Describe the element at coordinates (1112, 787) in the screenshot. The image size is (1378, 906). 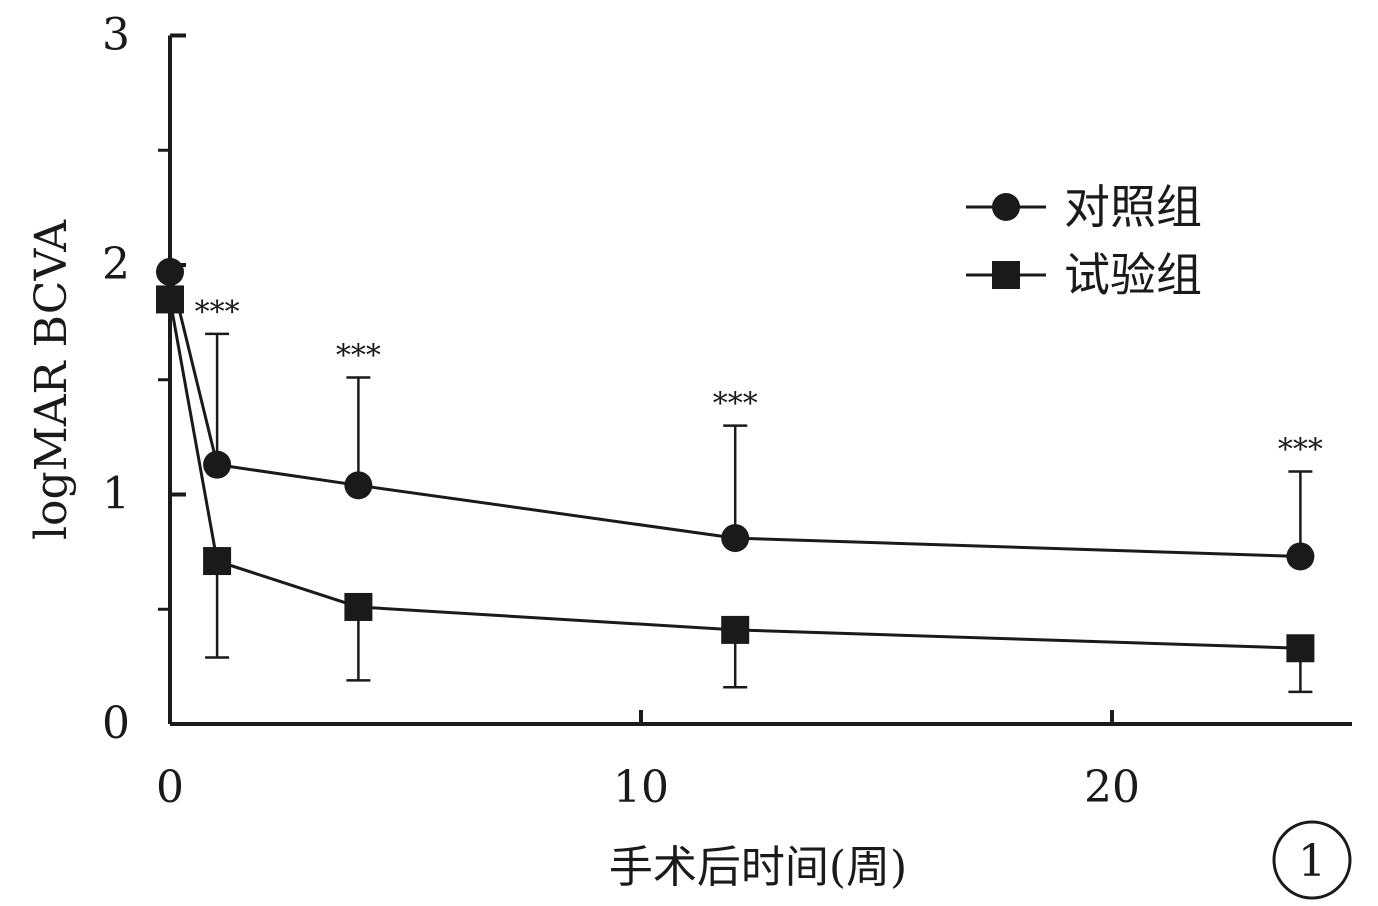
I see `x-tick-label: 20` at that location.